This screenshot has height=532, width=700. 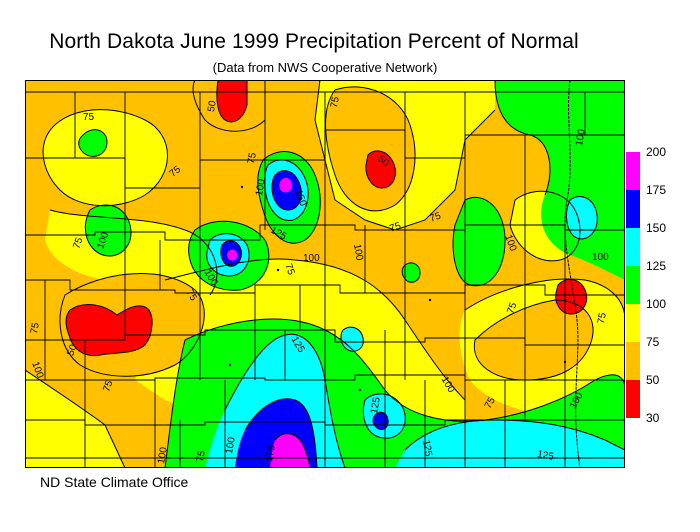 What do you see at coordinates (656, 152) in the screenshot?
I see `legend-label-200: 200` at bounding box center [656, 152].